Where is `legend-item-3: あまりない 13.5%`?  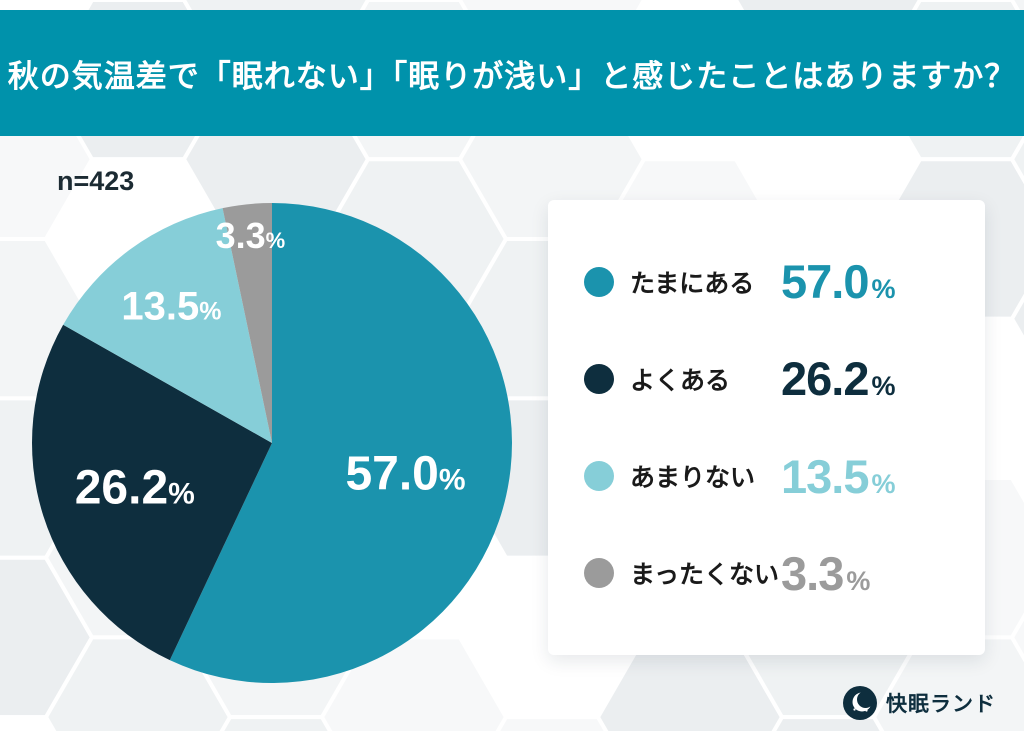
legend-item-3: あまりない 13.5% is located at coordinates (766, 476).